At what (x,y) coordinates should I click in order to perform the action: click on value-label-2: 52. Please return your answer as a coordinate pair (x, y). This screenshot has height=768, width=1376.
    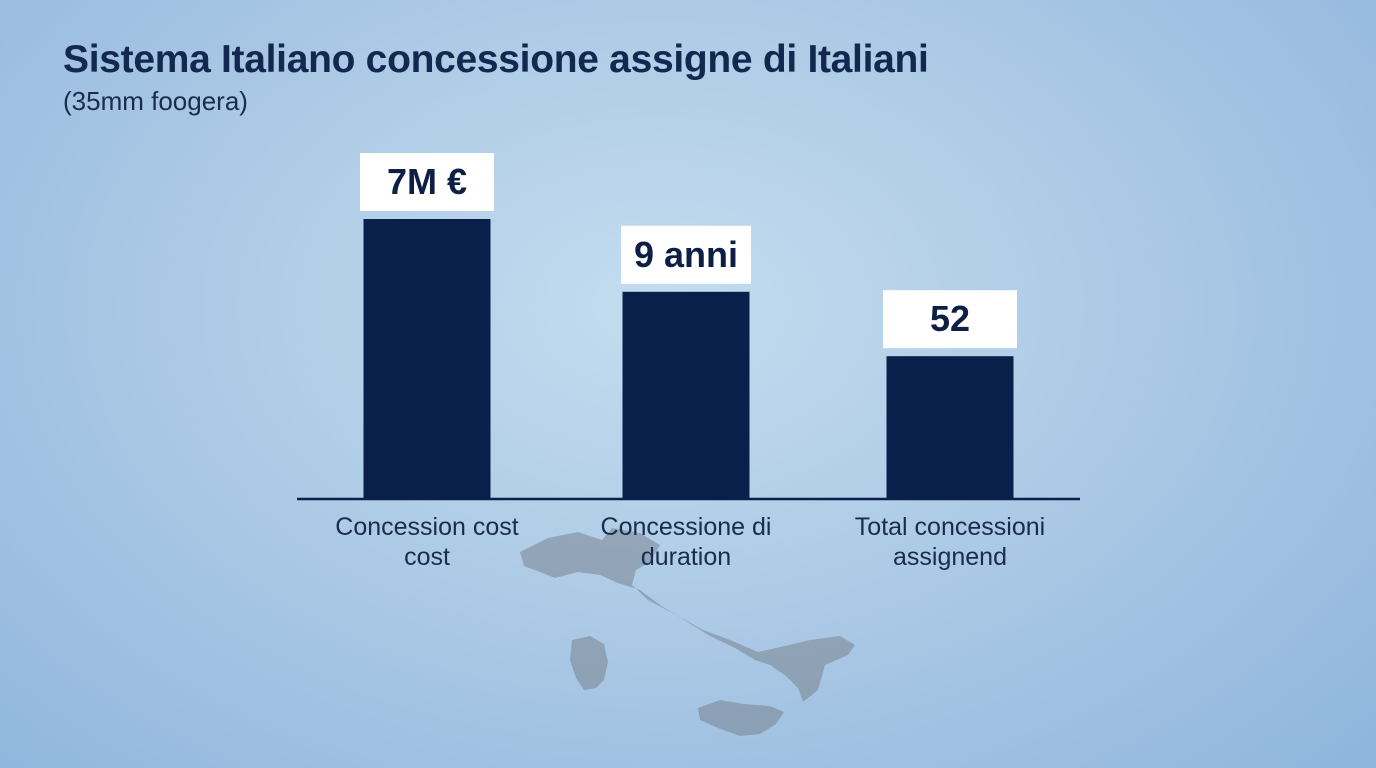
    Looking at the image, I should click on (950, 318).